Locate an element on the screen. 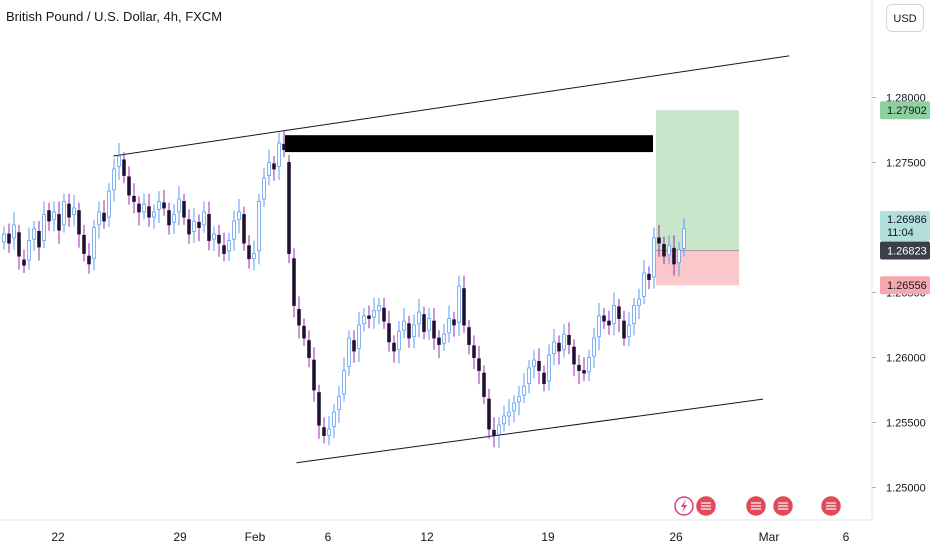  currency-selector-button: USD is located at coordinates (905, 18).